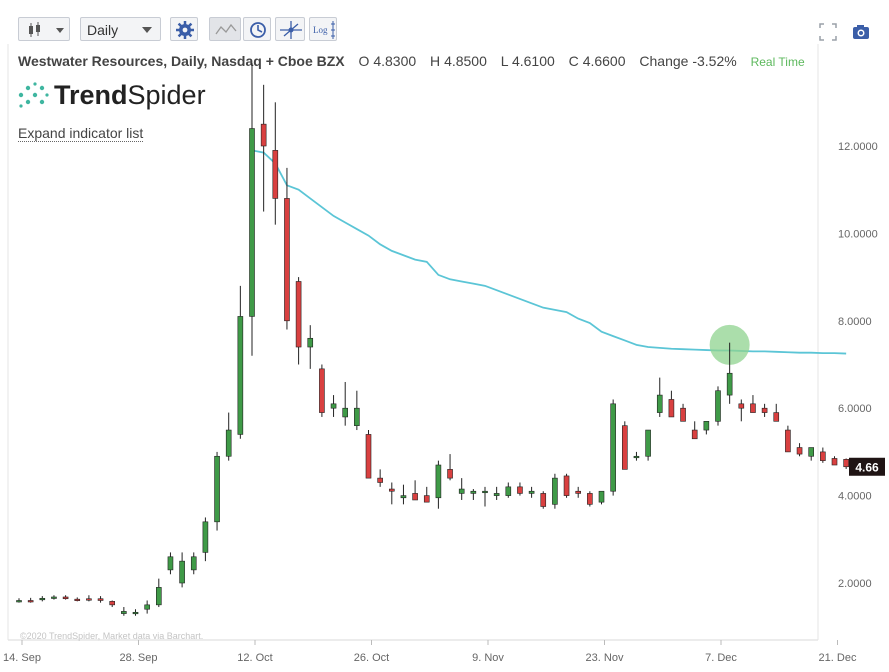 This screenshot has height=672, width=889. Describe the element at coordinates (855, 584) in the screenshot. I see `y-tick-label: 2.0000` at that location.